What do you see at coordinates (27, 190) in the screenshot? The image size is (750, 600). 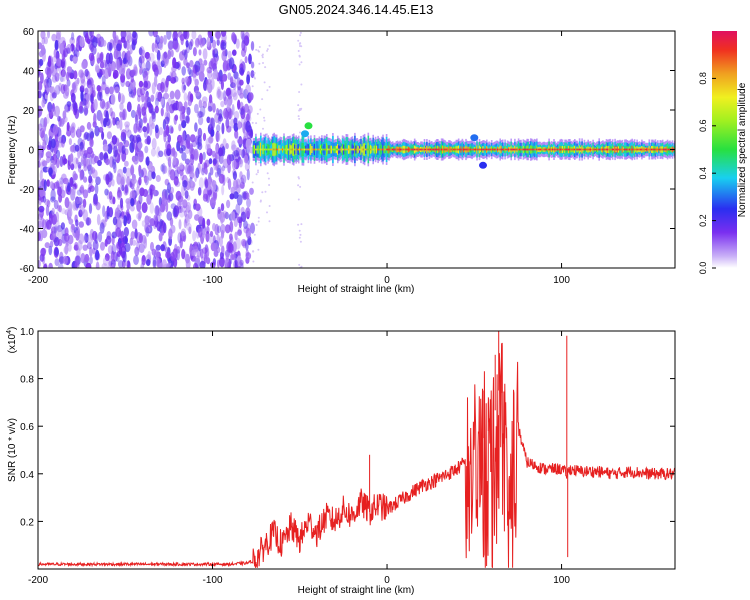 I see `y-tick-label: -20` at bounding box center [27, 190].